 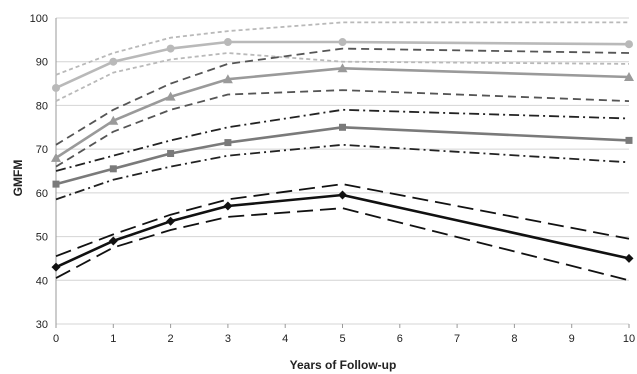 What do you see at coordinates (629, 339) in the screenshot?
I see `x-tick-label: 10` at bounding box center [629, 339].